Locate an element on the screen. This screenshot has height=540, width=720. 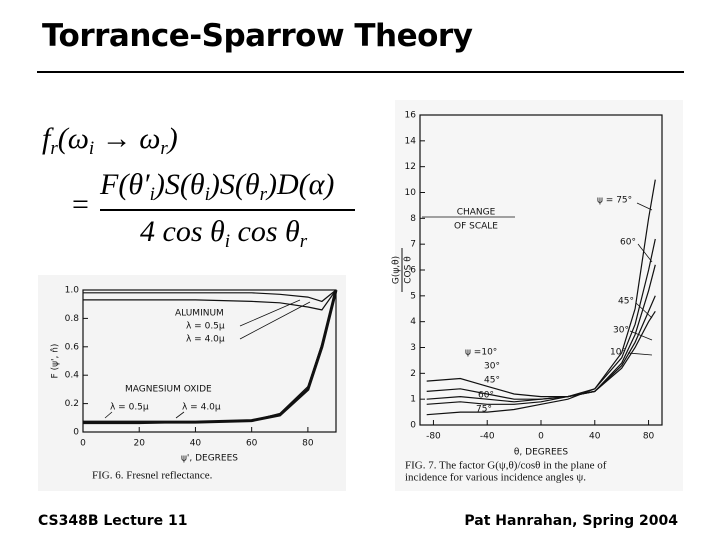
y-tick-label: 12 is located at coordinates (410, 167).